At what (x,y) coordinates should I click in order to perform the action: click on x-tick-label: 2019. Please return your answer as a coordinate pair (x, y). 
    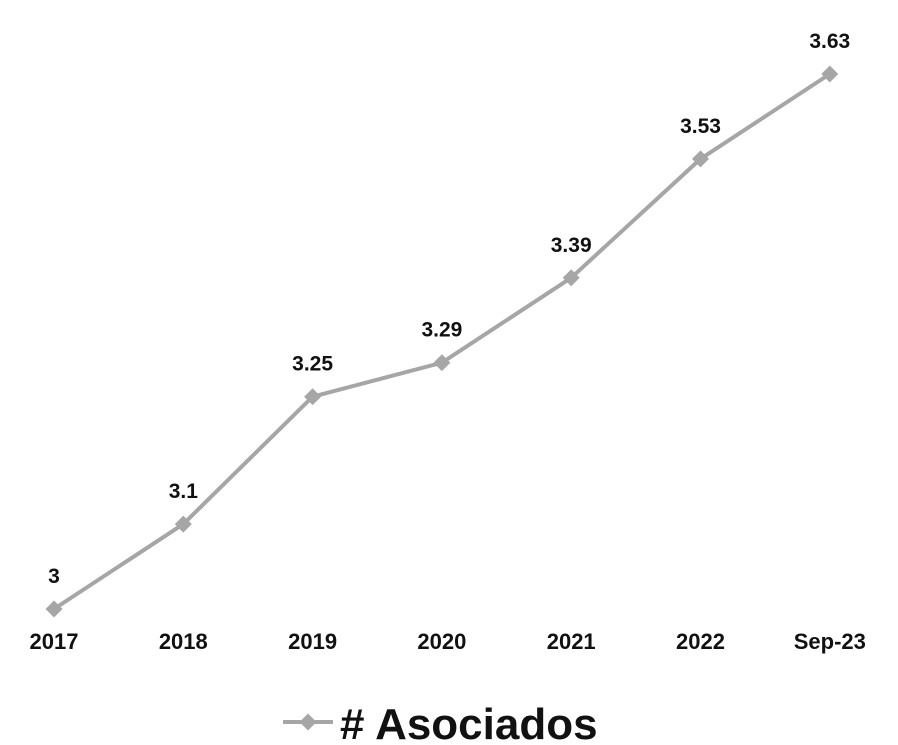
    Looking at the image, I should click on (312, 641).